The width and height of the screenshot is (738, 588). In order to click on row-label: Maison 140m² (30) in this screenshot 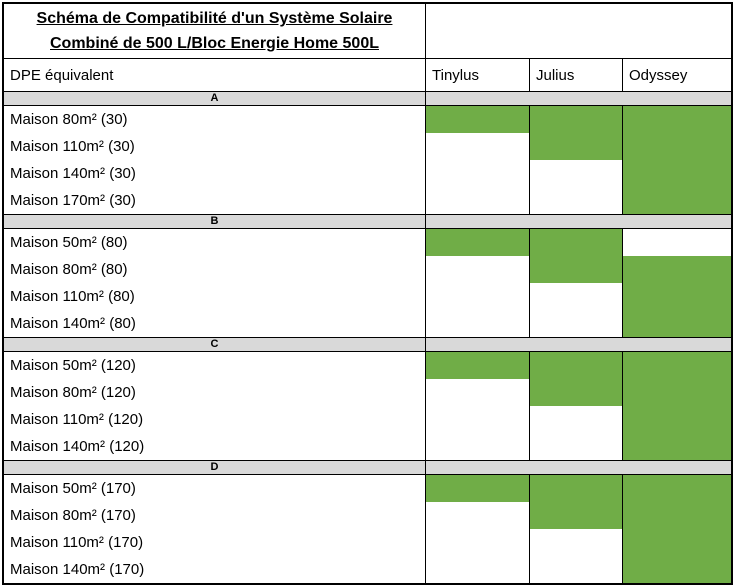, I will do `click(73, 173)`.